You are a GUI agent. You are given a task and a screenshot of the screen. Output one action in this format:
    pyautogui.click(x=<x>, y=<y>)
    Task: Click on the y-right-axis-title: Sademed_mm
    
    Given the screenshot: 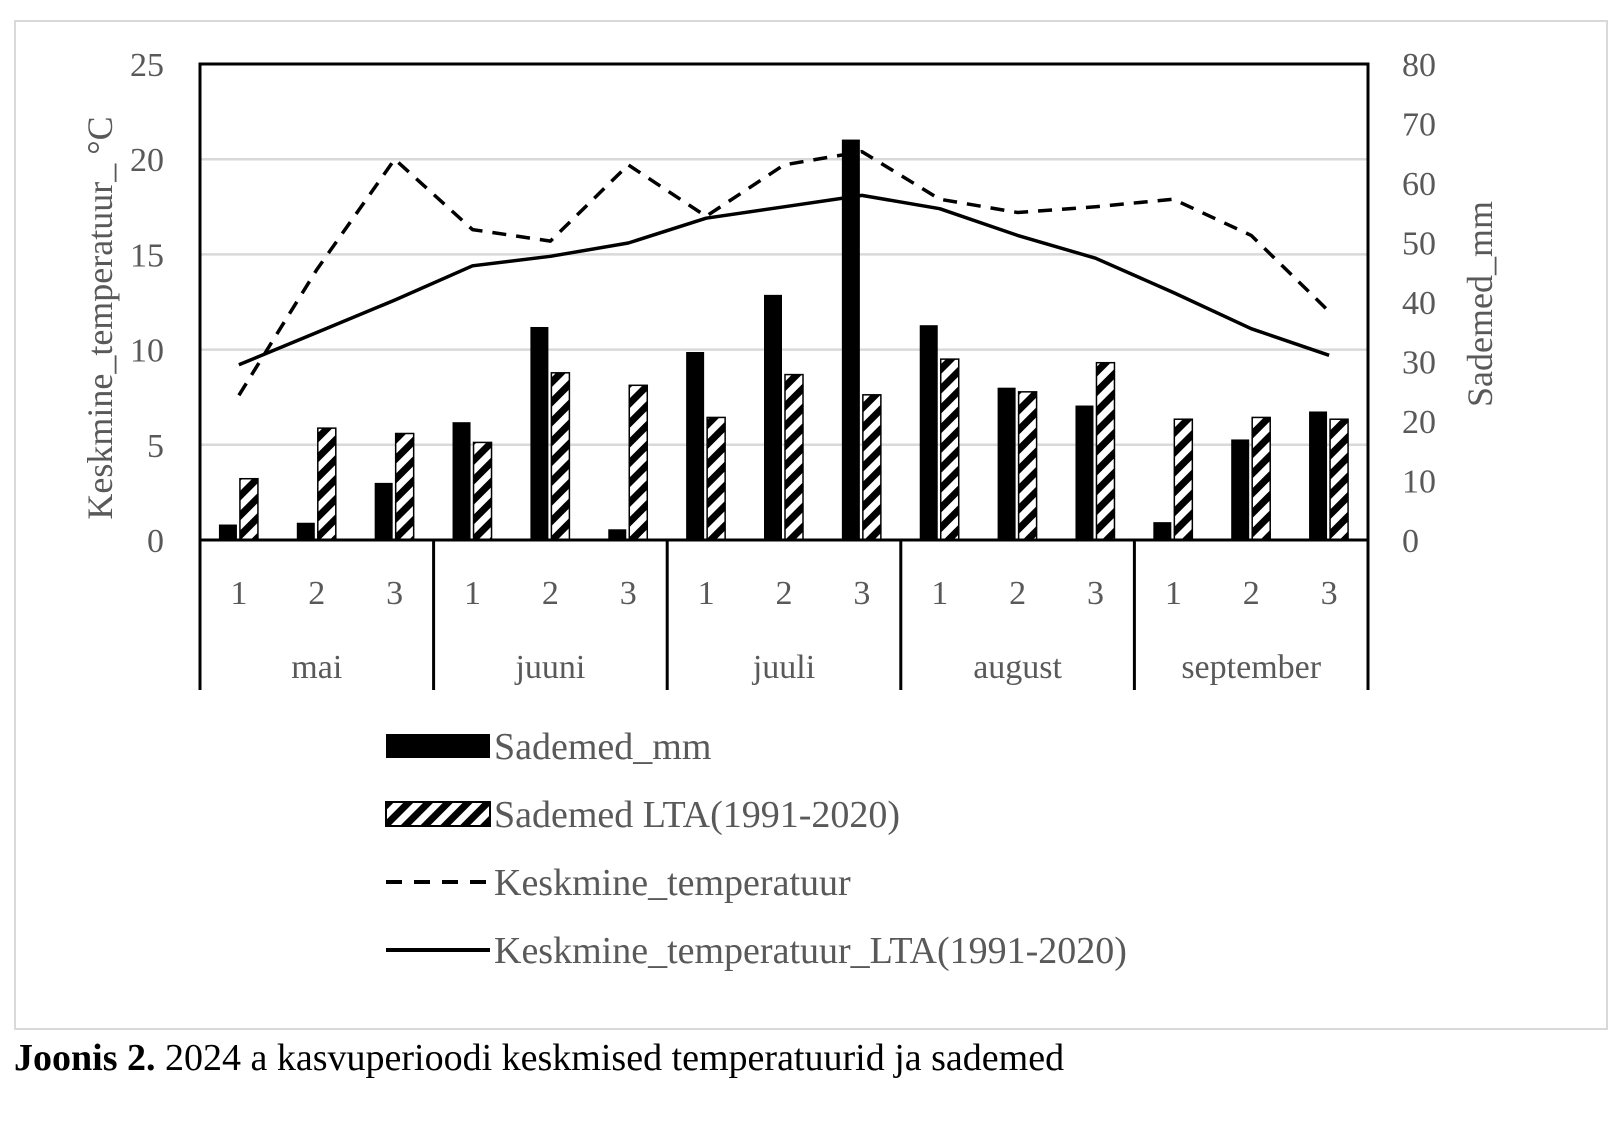 What is the action you would take?
    pyautogui.click(x=1480, y=304)
    